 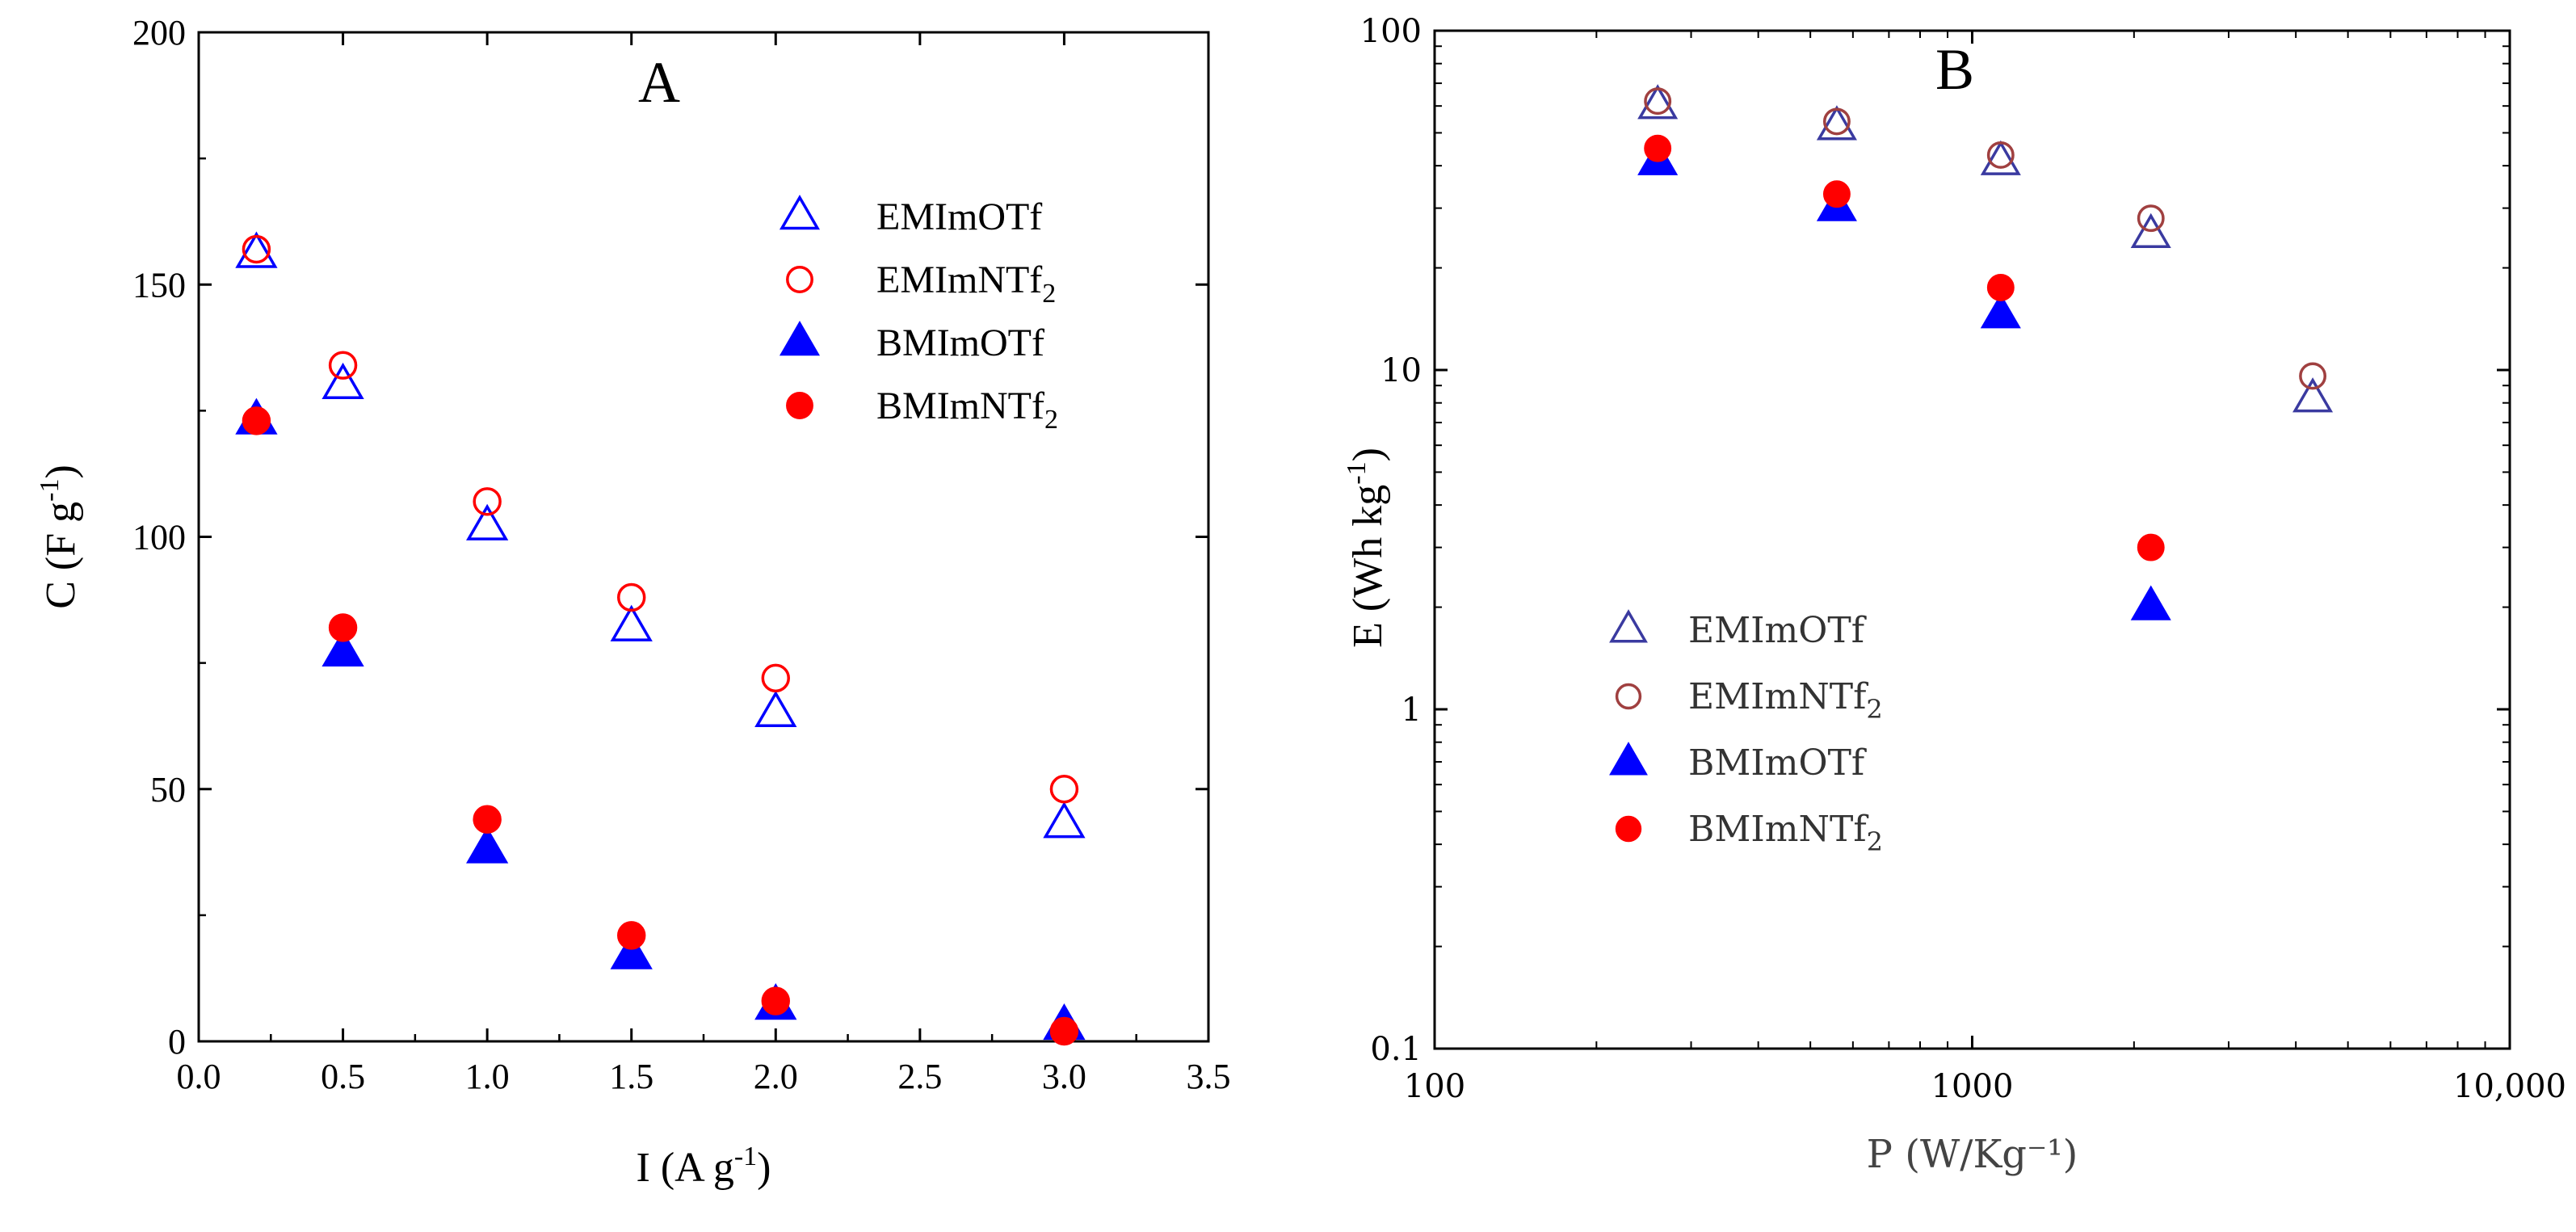 I want to click on panel-label: B, so click(x=1954, y=69).